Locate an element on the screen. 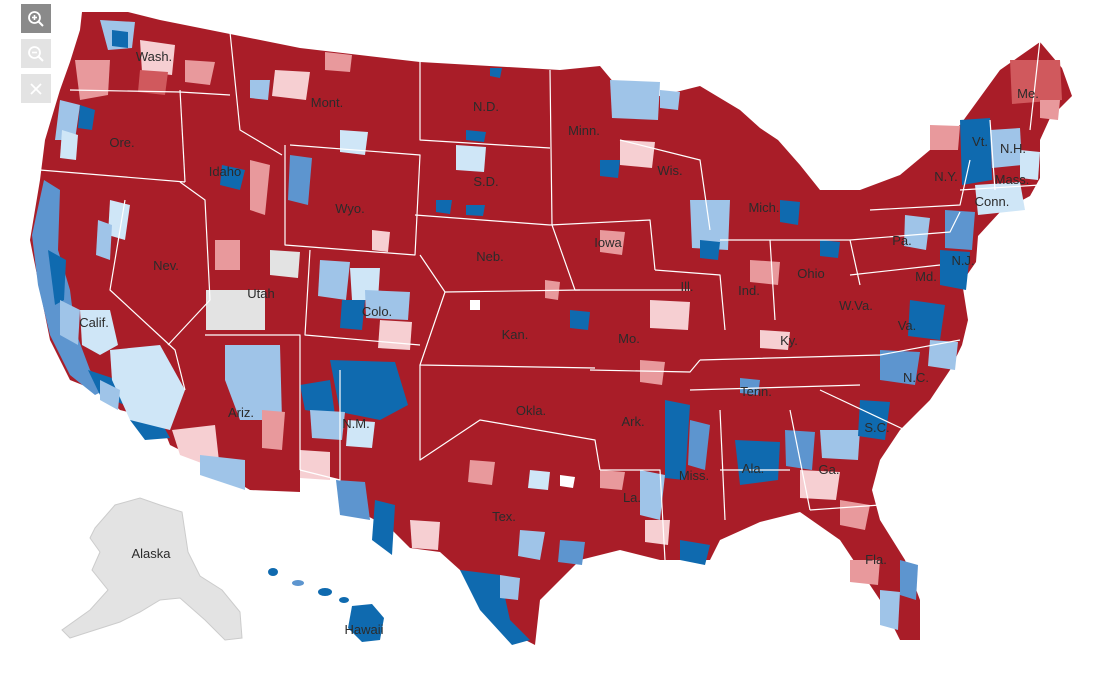  label-wash: Wash. is located at coordinates (154, 56).